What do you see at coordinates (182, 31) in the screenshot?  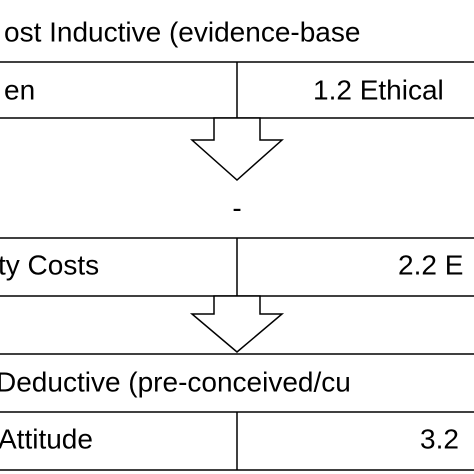 I see `header-text: ost Inductive (evidence-base` at bounding box center [182, 31].